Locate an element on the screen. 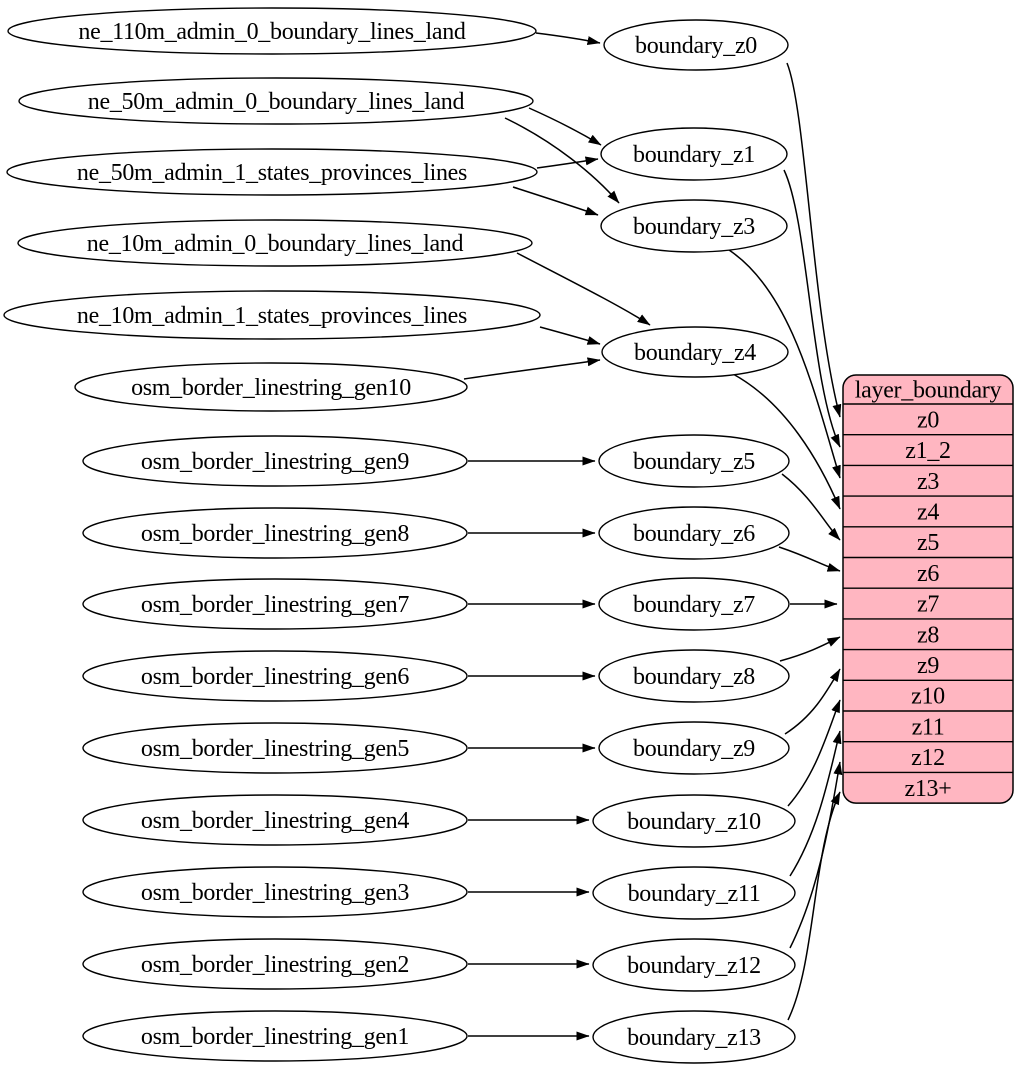 The image size is (1019, 1067). node-label: osm_border_linestring_gen9 is located at coordinates (275, 462).